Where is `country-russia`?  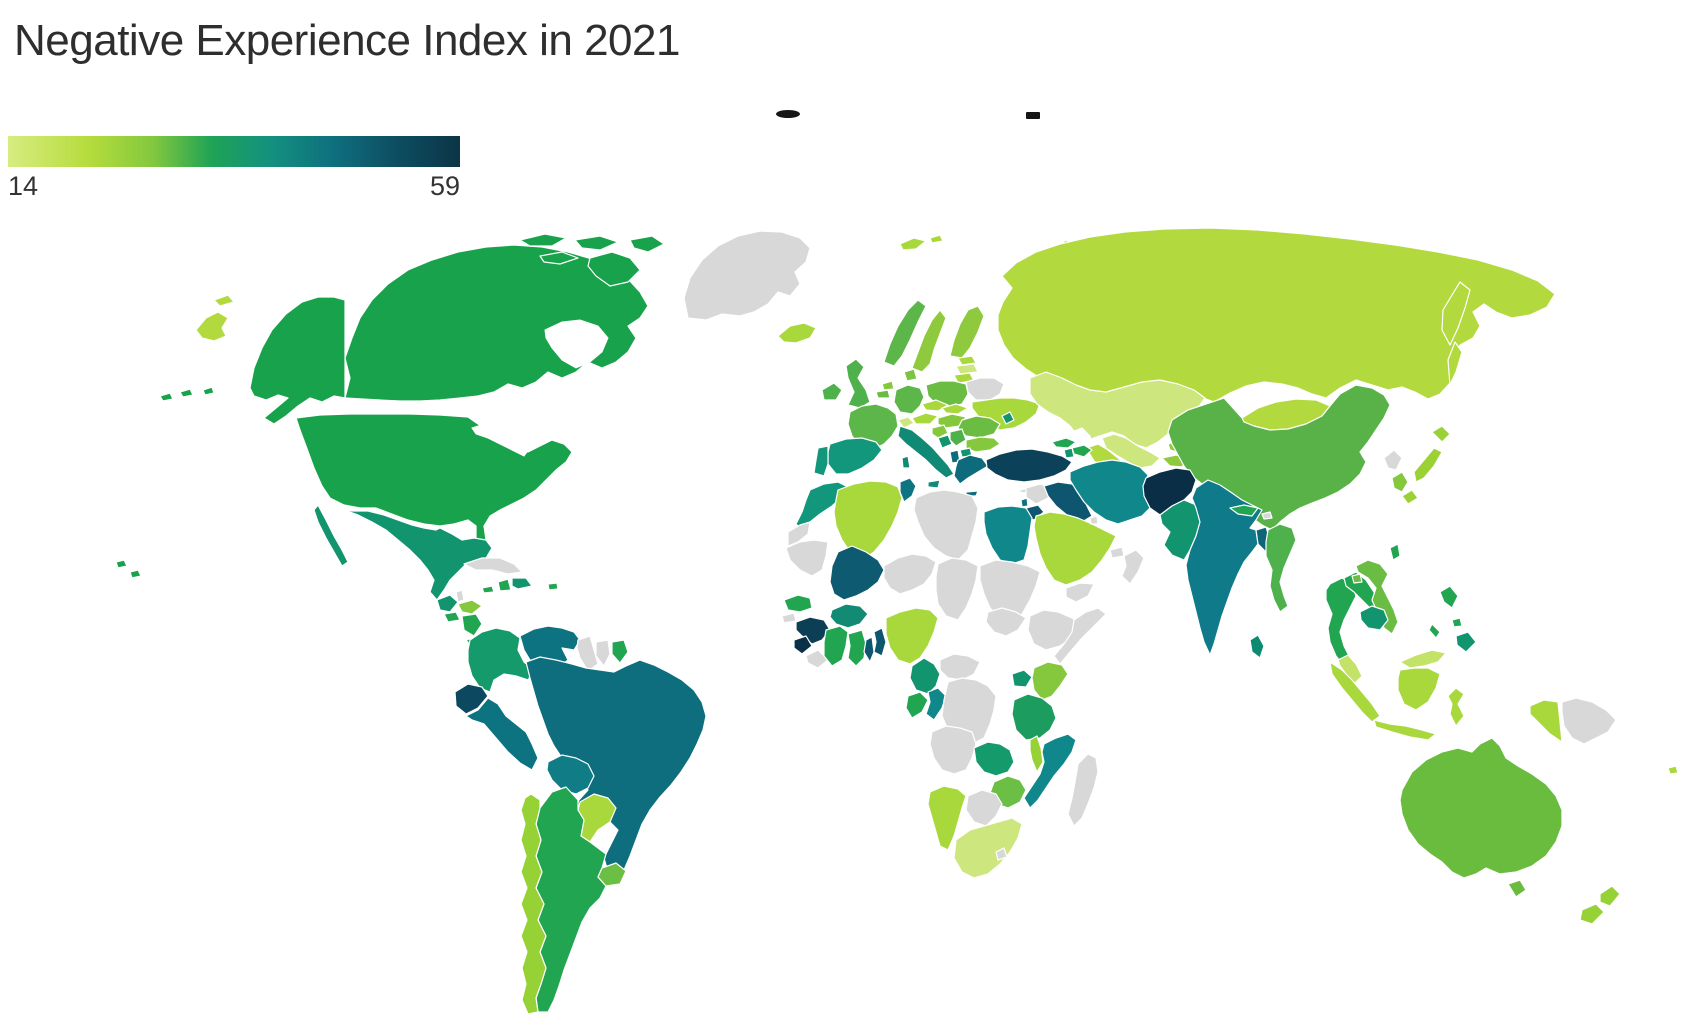 country-russia is located at coordinates (1276, 315).